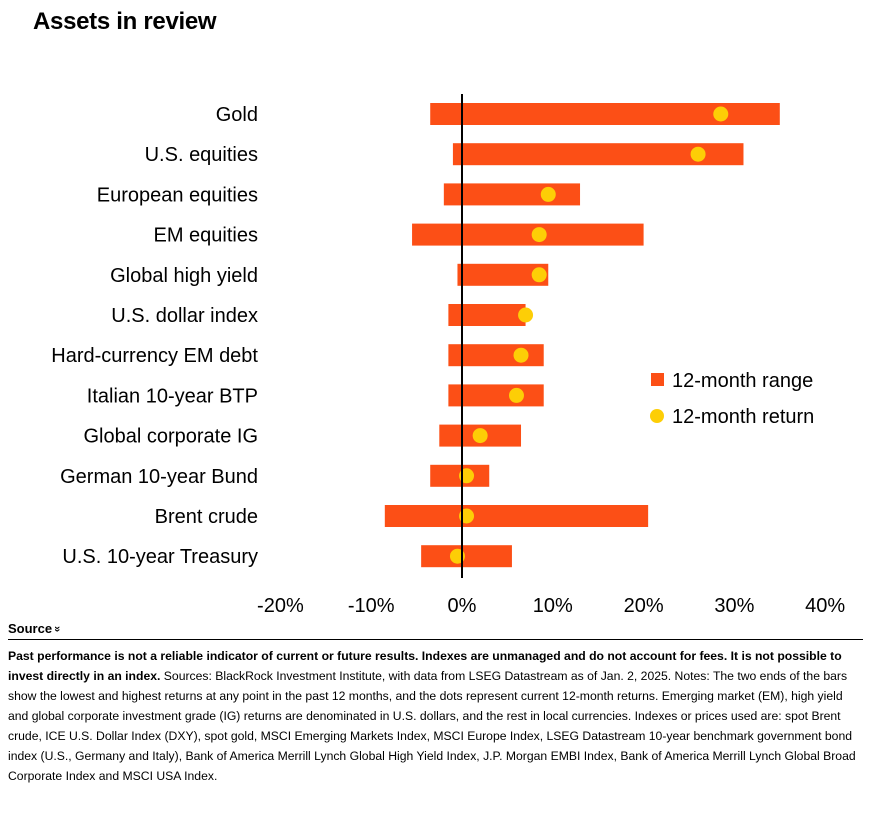  What do you see at coordinates (825, 606) in the screenshot?
I see `x-tick-label: 40%` at bounding box center [825, 606].